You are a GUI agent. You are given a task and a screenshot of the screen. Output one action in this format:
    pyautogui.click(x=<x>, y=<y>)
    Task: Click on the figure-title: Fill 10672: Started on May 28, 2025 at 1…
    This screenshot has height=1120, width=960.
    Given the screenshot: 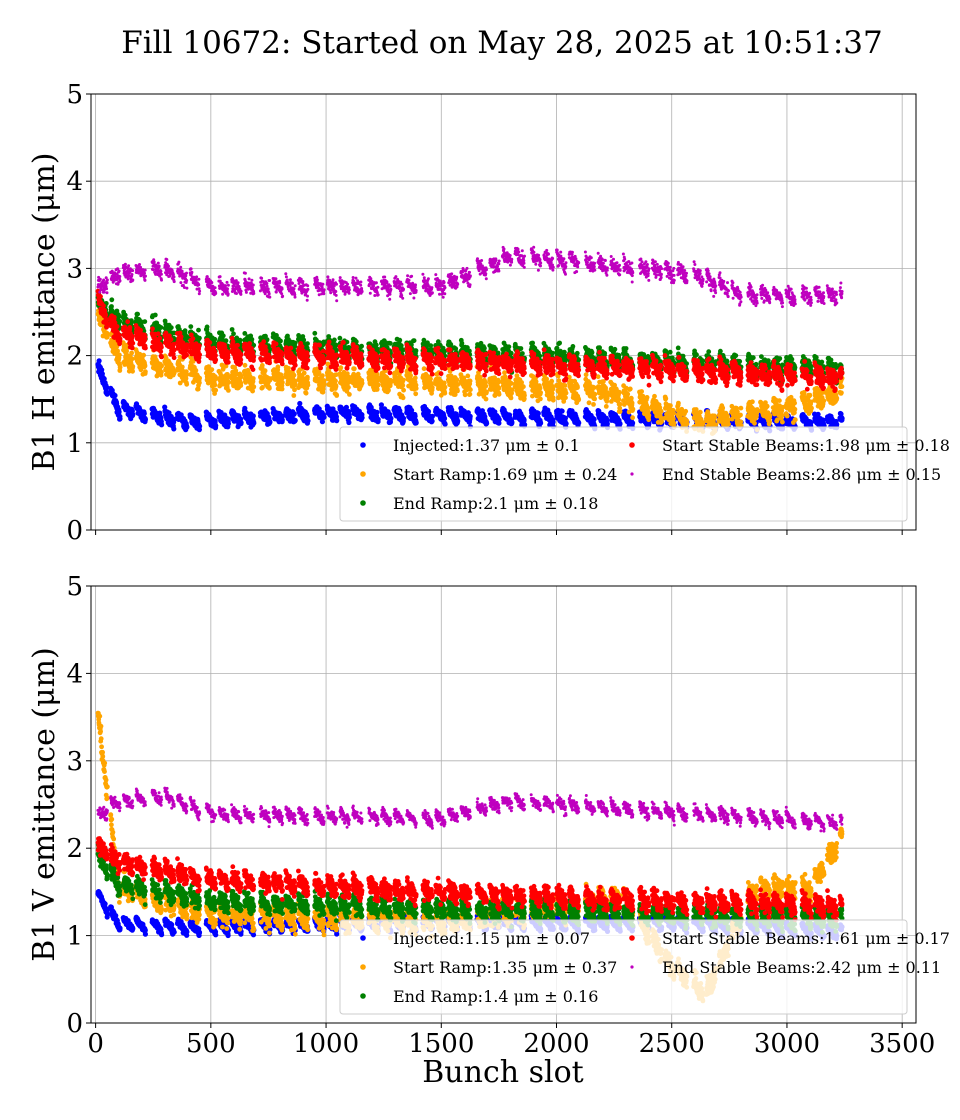 What is the action you would take?
    pyautogui.click(x=502, y=43)
    